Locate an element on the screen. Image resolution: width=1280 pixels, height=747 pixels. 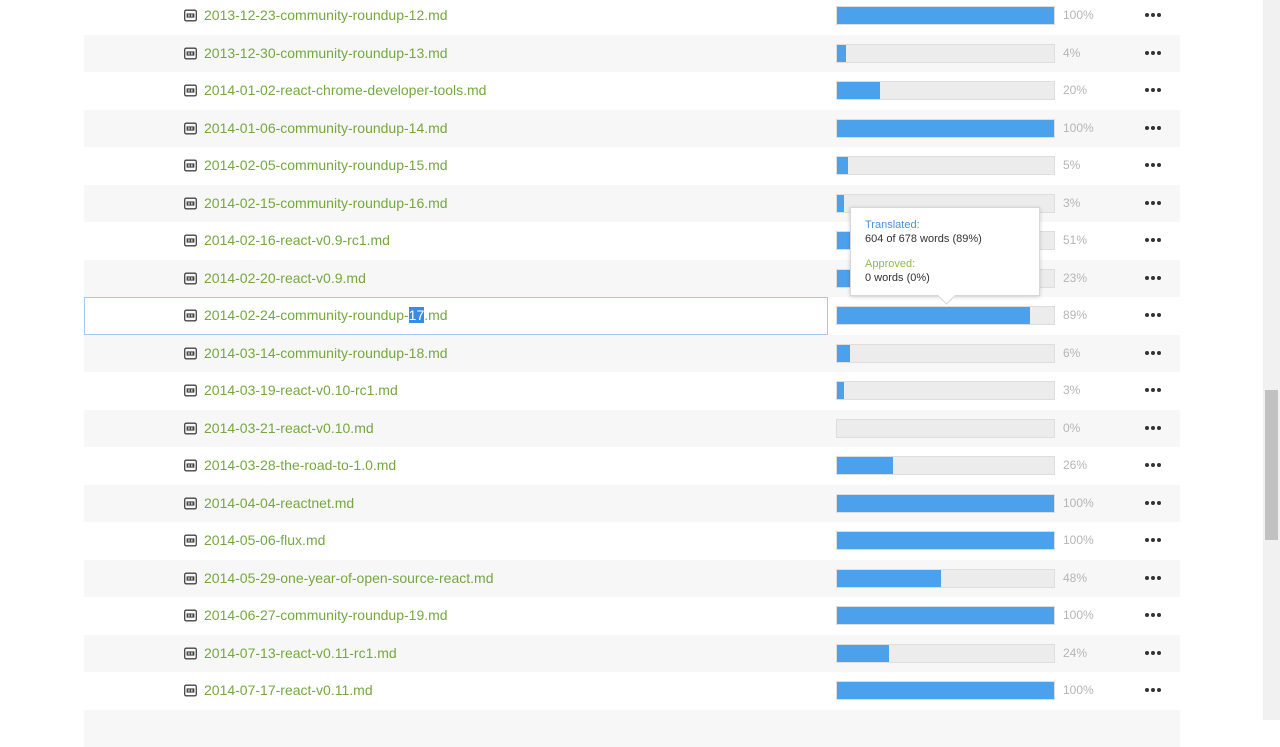
file-name-link: 2013-12-23-community-roundup-12.md is located at coordinates (326, 15).